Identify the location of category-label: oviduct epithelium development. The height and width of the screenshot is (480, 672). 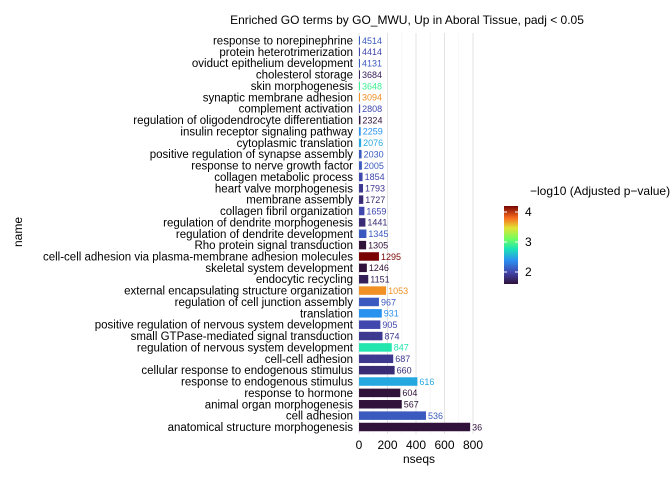
(273, 64).